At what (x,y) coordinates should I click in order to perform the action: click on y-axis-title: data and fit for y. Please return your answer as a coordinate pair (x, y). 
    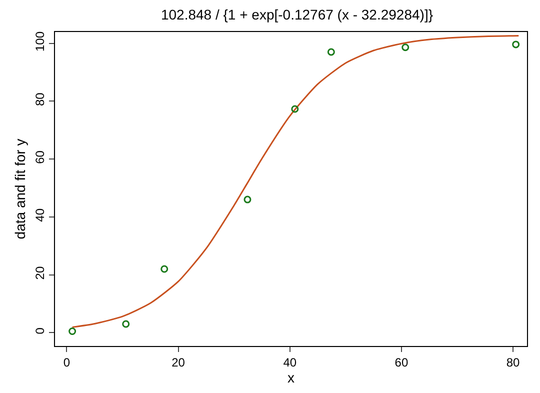
    Looking at the image, I should click on (20, 189).